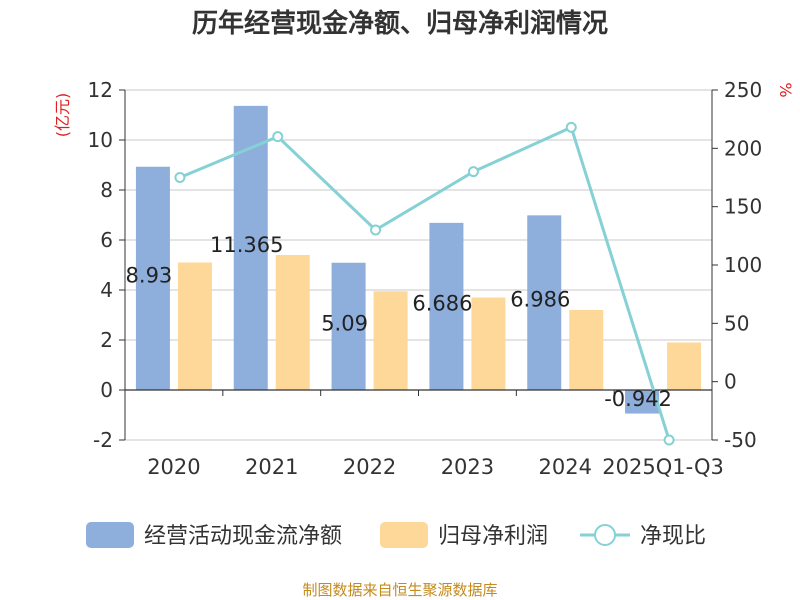 This screenshot has height=600, width=800. Describe the element at coordinates (785, 89) in the screenshot. I see `y-right-unit: %` at that location.